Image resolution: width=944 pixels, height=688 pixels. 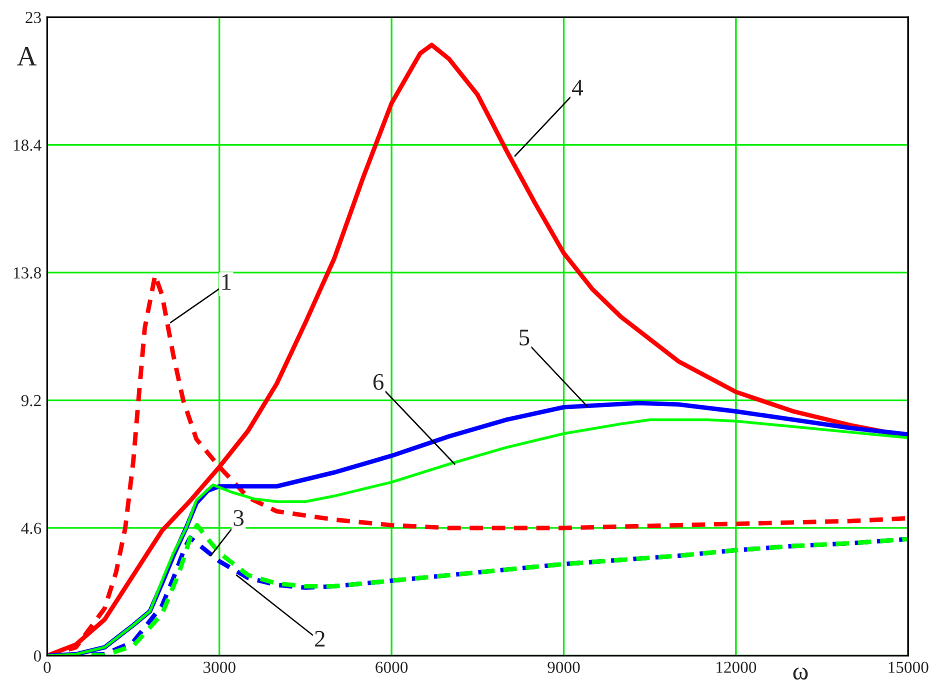 I want to click on annotation: 2, so click(x=320, y=638).